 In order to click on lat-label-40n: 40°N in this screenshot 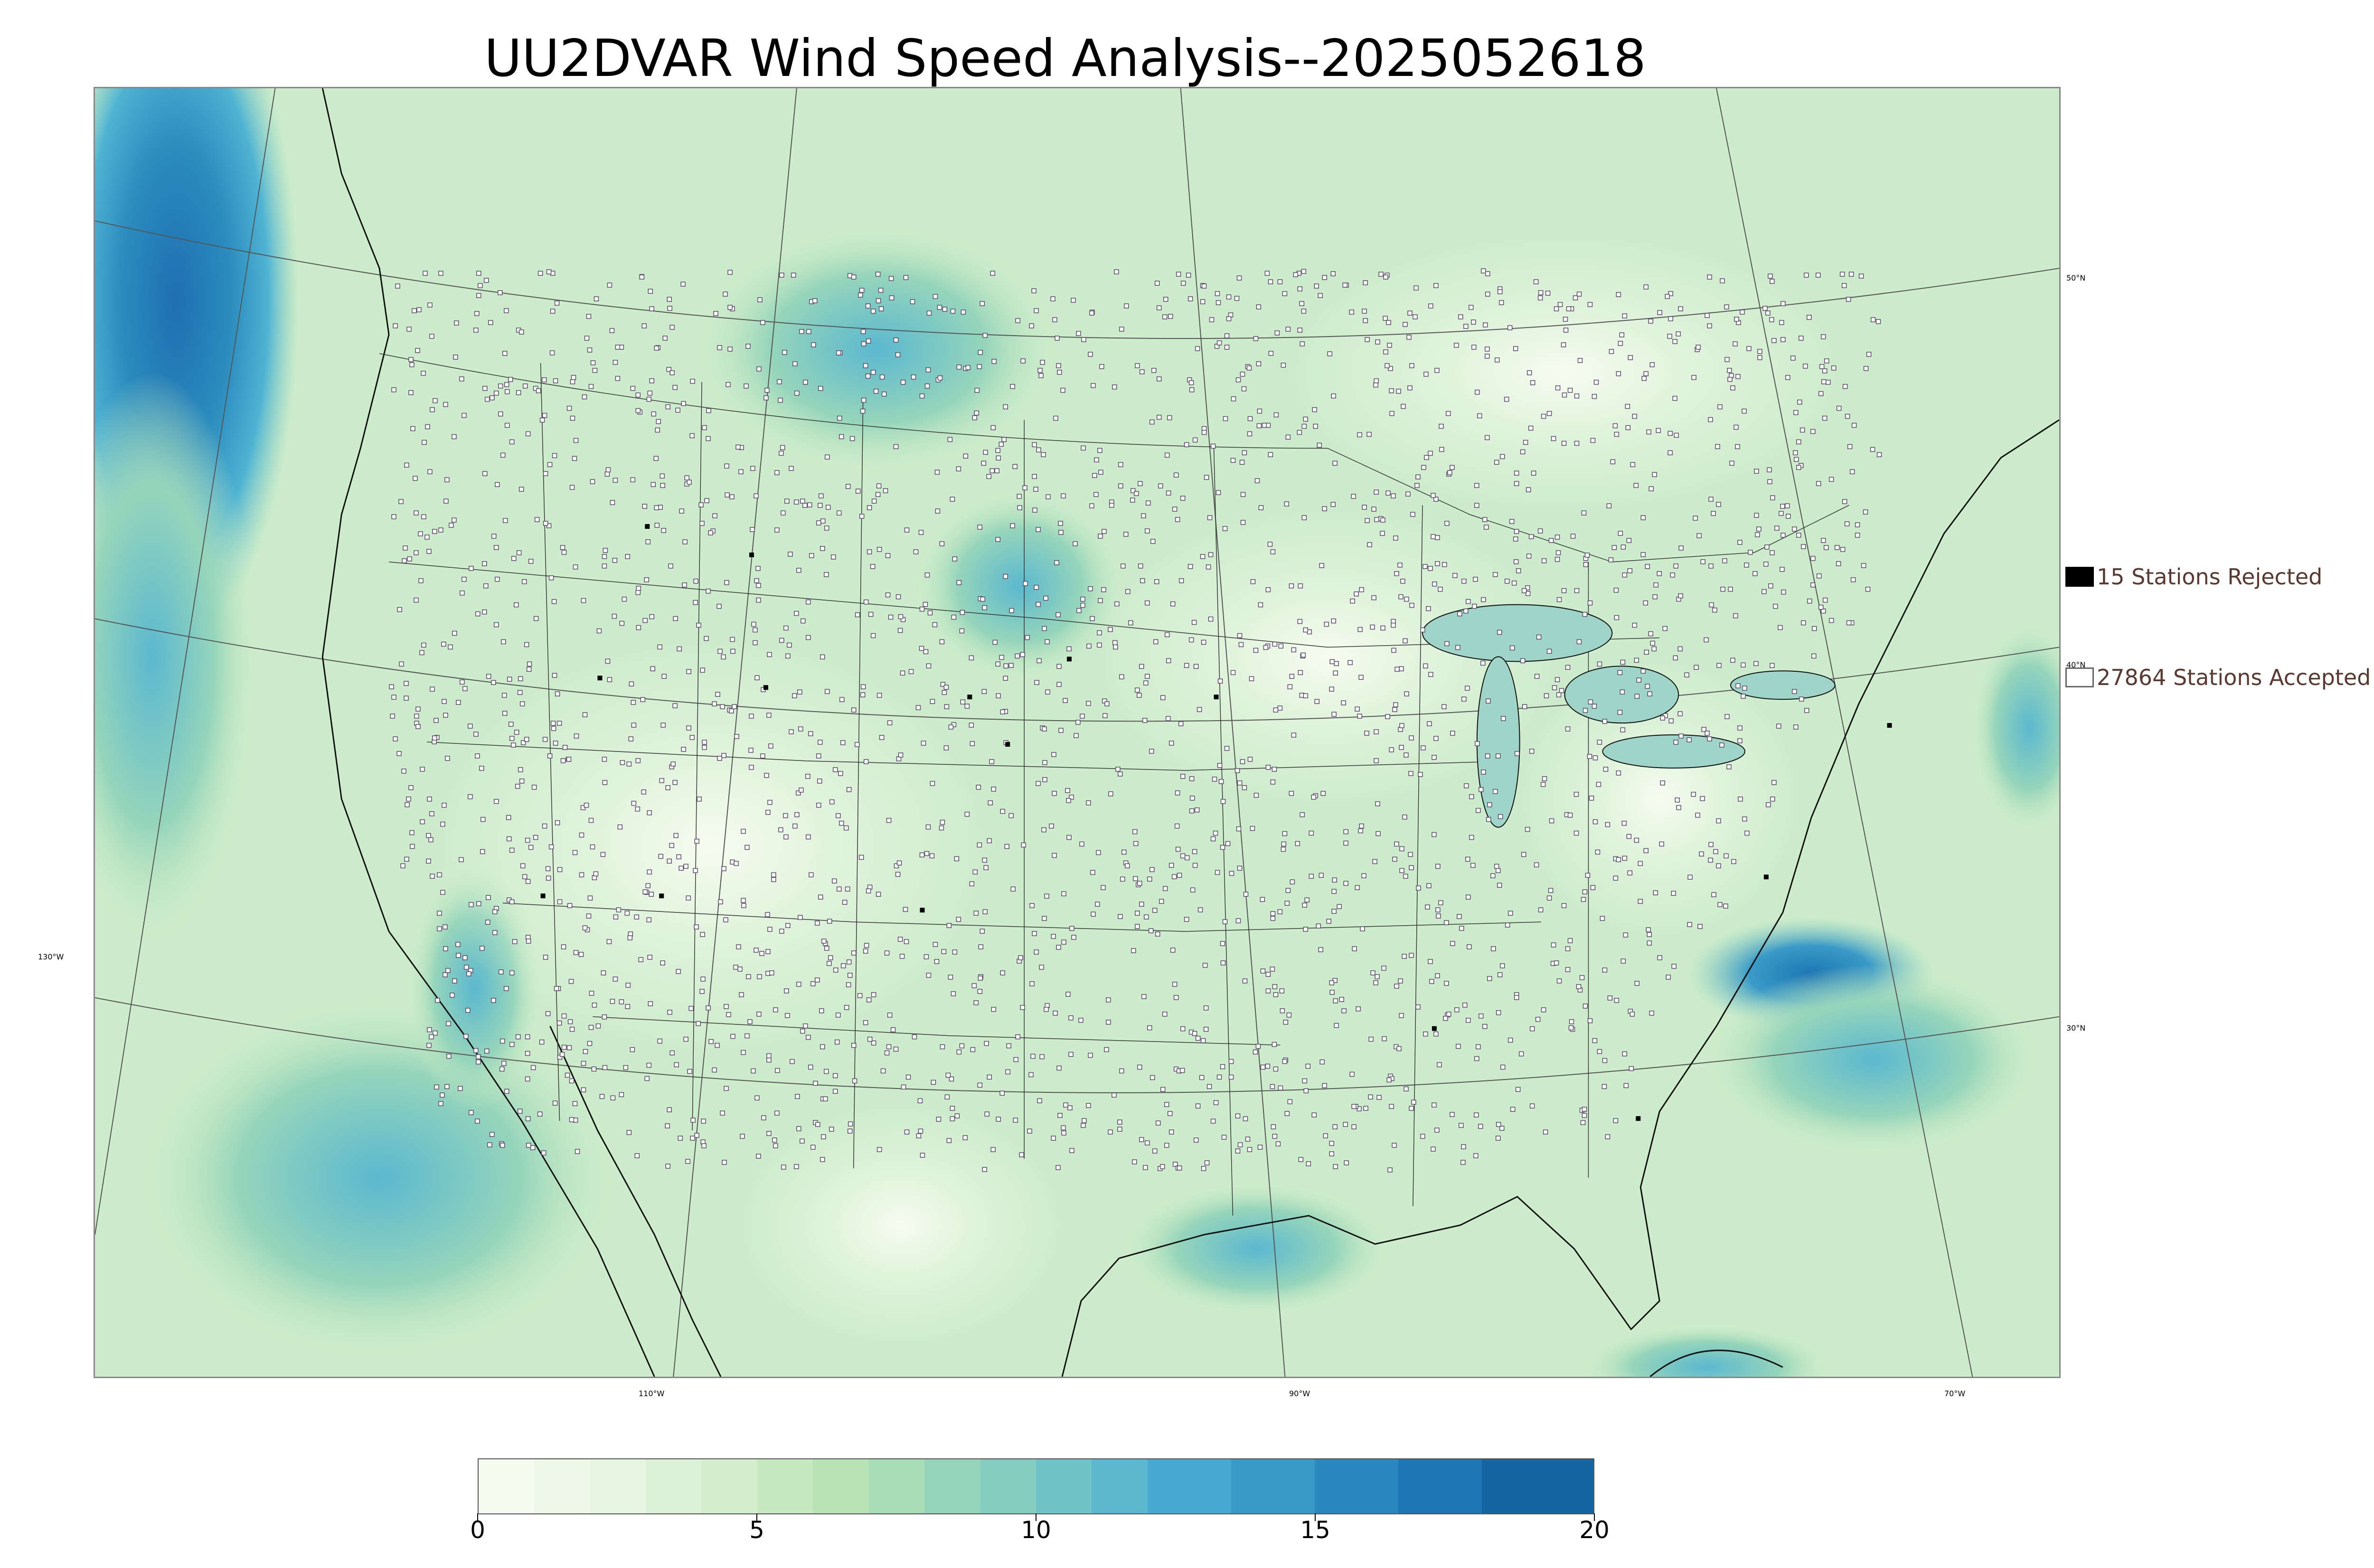, I will do `click(2076, 665)`.